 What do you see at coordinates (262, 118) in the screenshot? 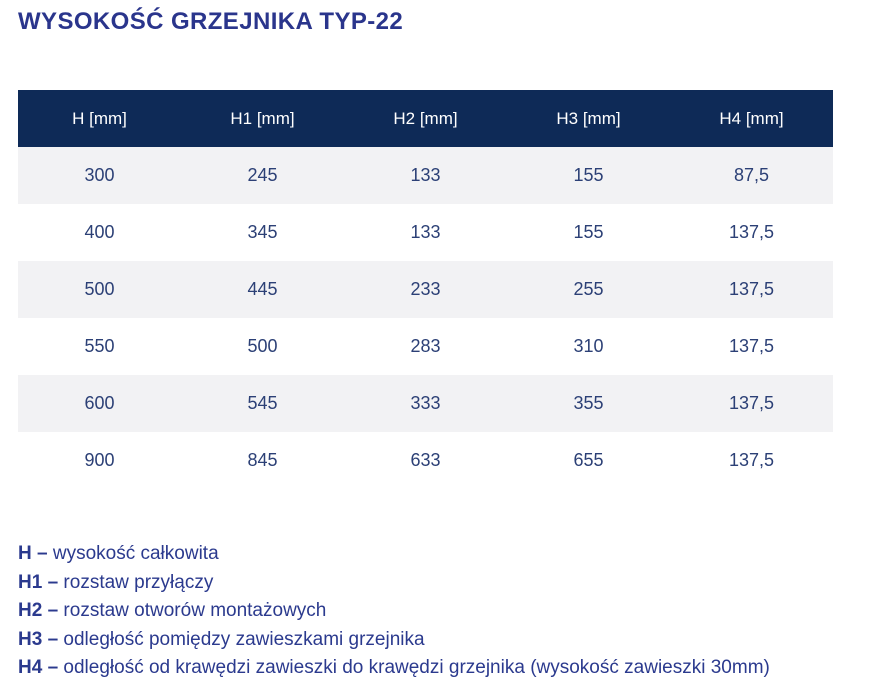
I see `column-header-h1: H1 [mm]` at bounding box center [262, 118].